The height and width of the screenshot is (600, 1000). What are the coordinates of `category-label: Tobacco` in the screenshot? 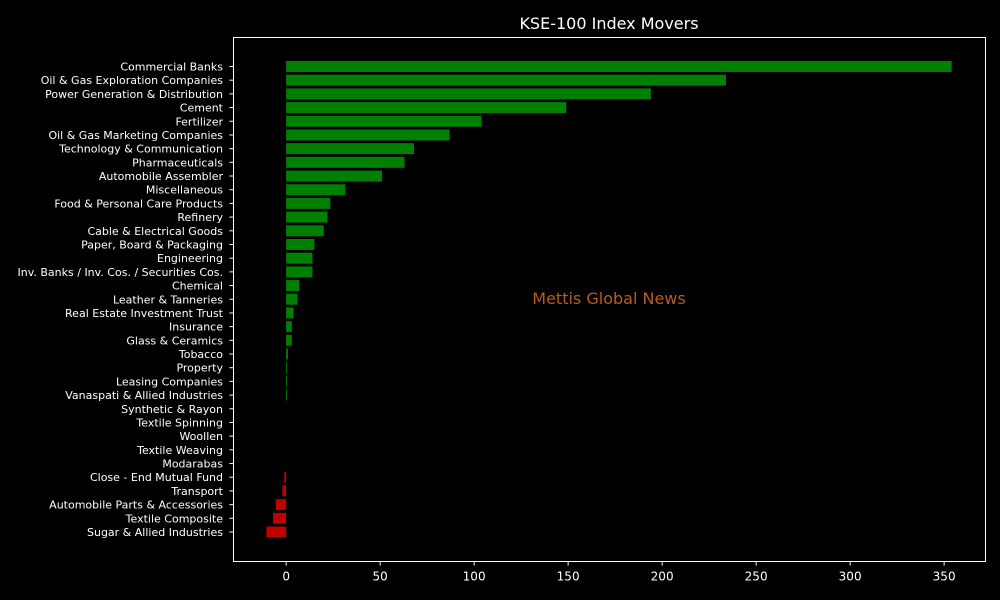 It's located at (200, 354).